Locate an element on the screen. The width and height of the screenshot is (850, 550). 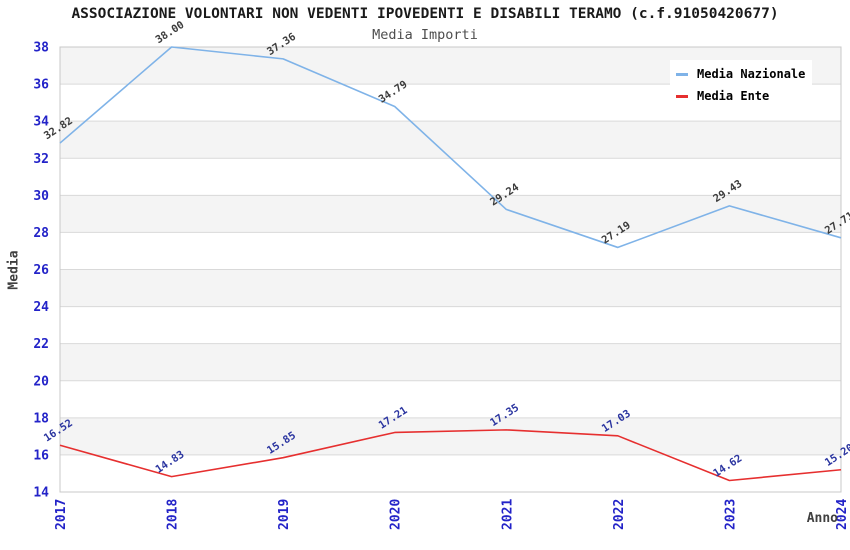
x-tick-label: 2024 is located at coordinates (842, 514).